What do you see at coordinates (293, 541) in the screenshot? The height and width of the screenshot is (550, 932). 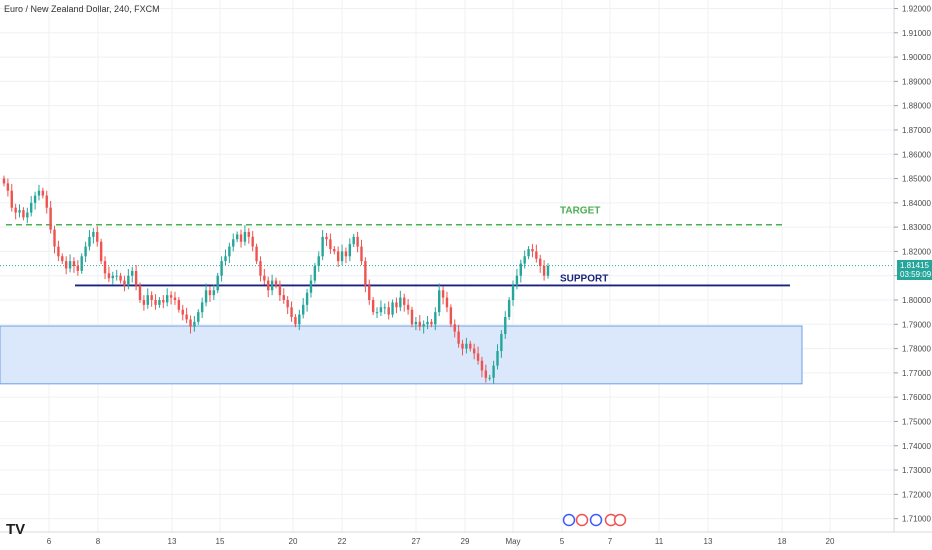 I see `x-tick-label: 20` at bounding box center [293, 541].